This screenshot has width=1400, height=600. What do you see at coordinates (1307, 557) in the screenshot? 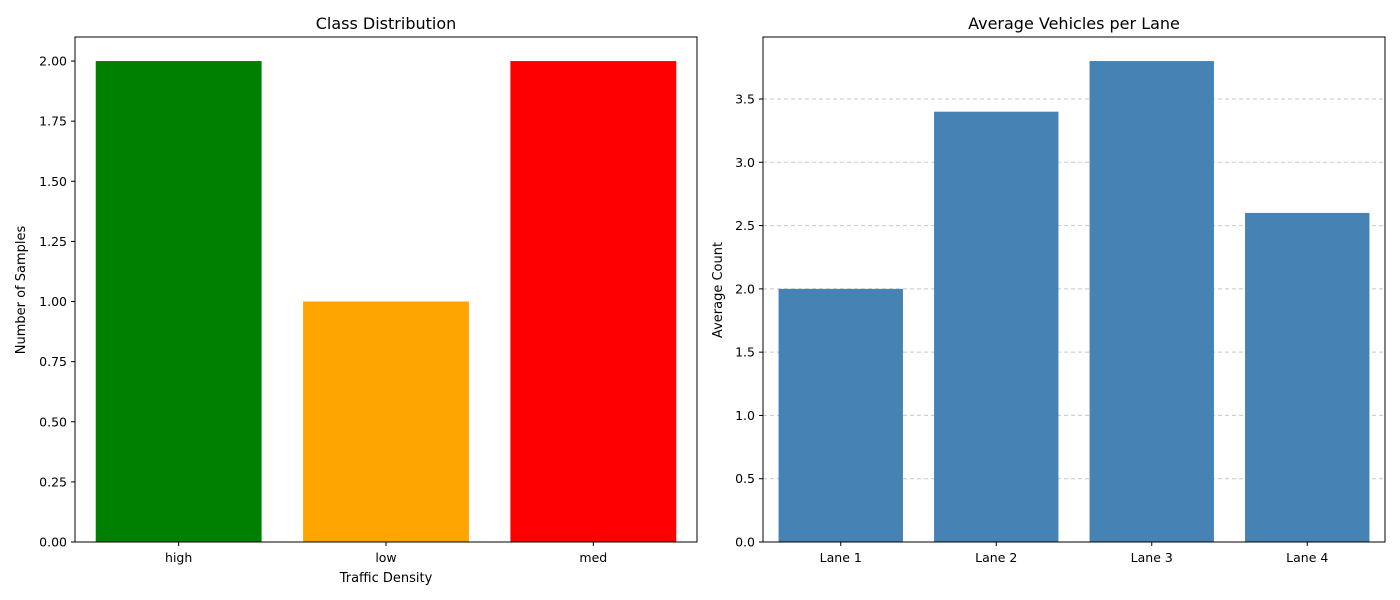
I see `x-tick-label: Lane 4` at bounding box center [1307, 557].